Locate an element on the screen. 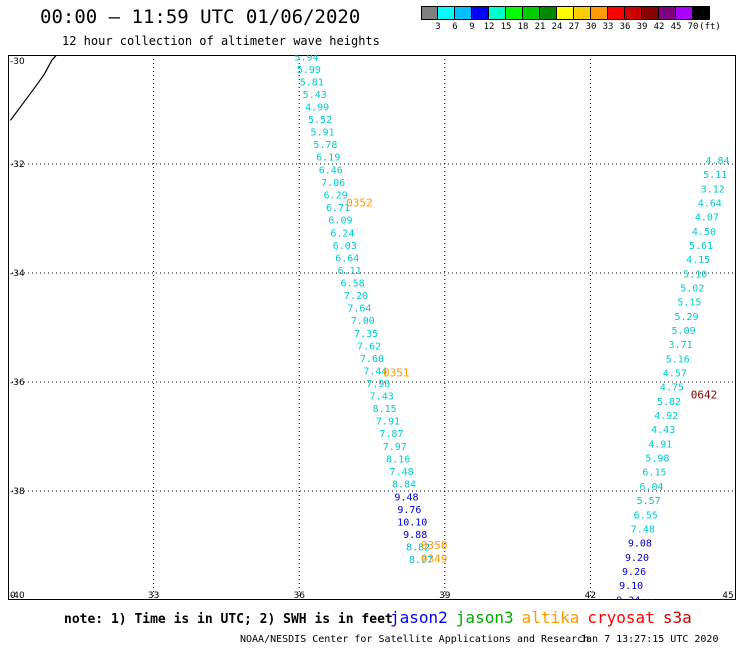 This screenshot has height=650, width=740. wave-height-value: 7.06 is located at coordinates (333, 183).